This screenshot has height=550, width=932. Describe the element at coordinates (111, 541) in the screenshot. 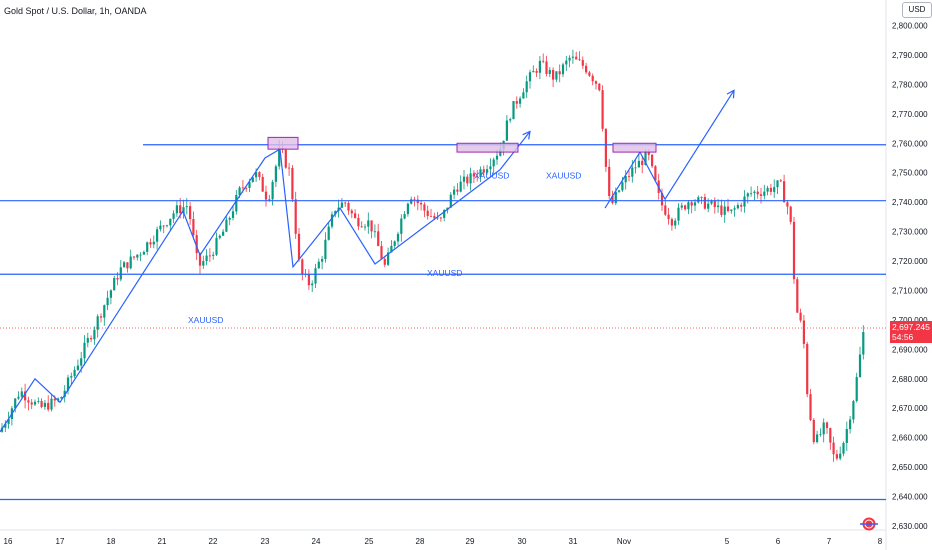

I see `time-tick-label: 18` at that location.